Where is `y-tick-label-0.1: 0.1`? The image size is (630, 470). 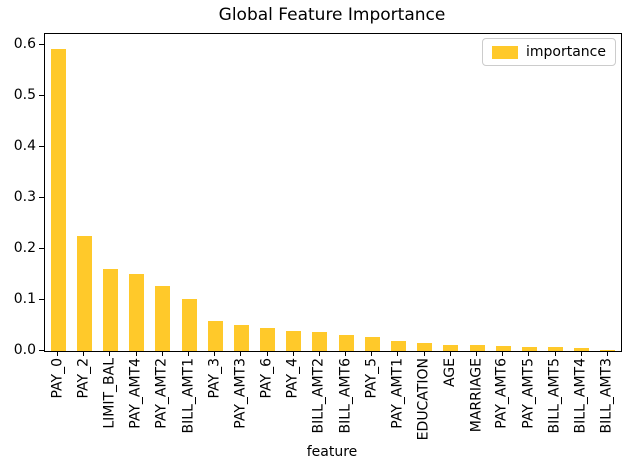 y-tick-label-0.1: 0.1 is located at coordinates (24, 299).